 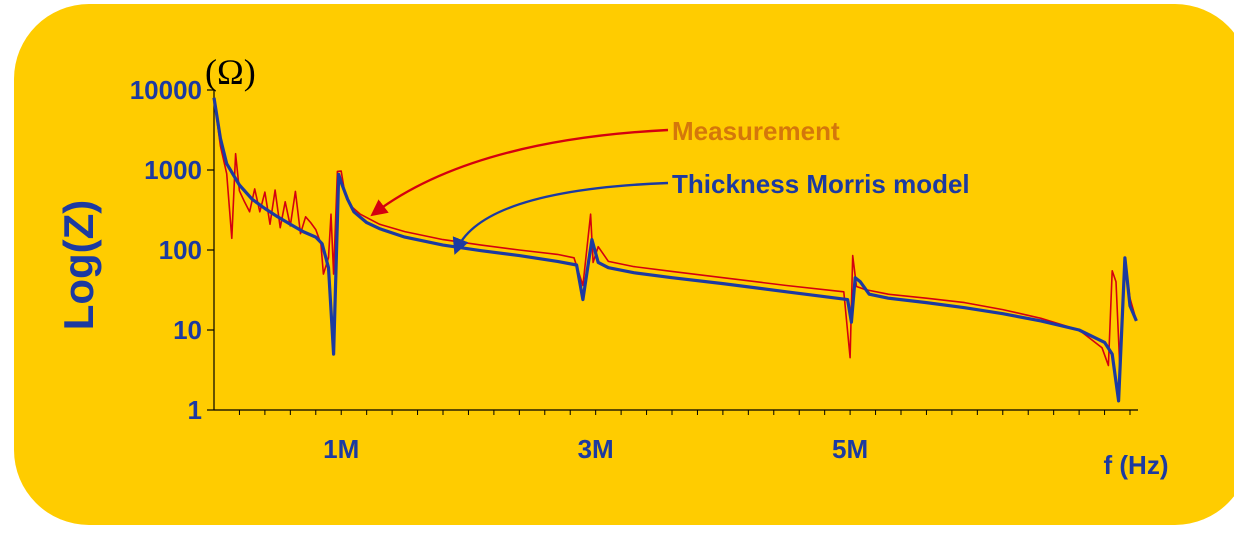 What do you see at coordinates (78, 265) in the screenshot?
I see `y-axis-label: Log(Z)` at bounding box center [78, 265].